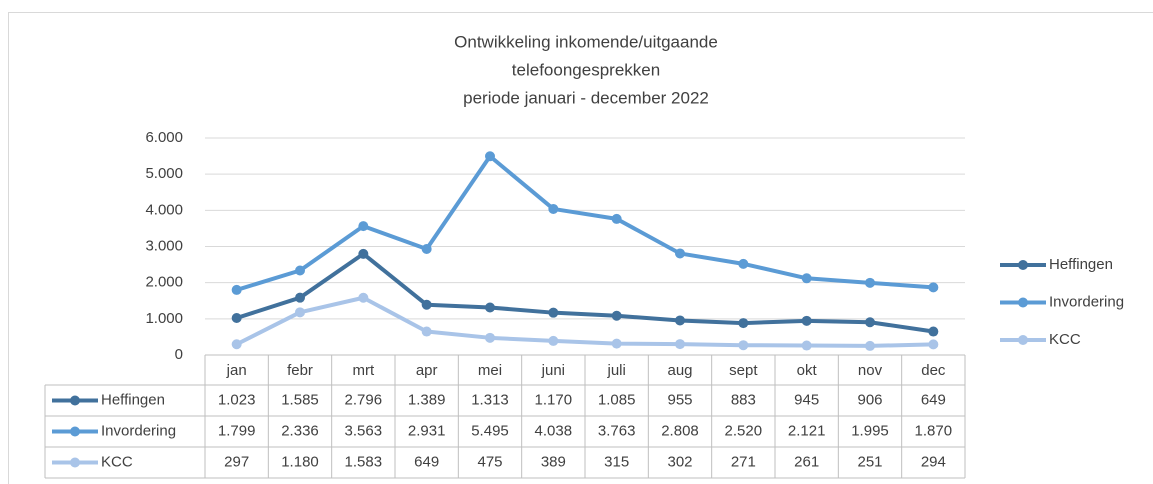 The height and width of the screenshot is (484, 1153). Describe the element at coordinates (553, 370) in the screenshot. I see `x-tick-label: juni` at that location.